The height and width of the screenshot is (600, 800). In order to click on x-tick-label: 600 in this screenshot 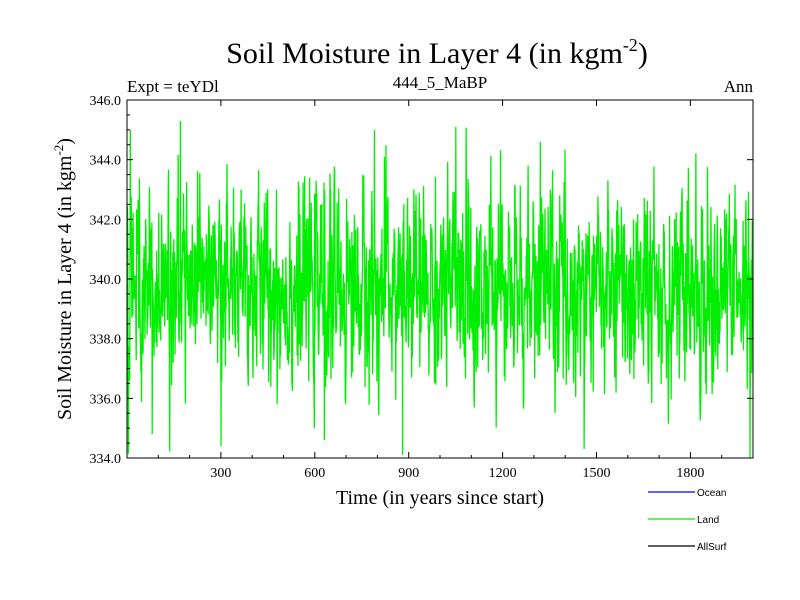, I will do `click(314, 473)`.